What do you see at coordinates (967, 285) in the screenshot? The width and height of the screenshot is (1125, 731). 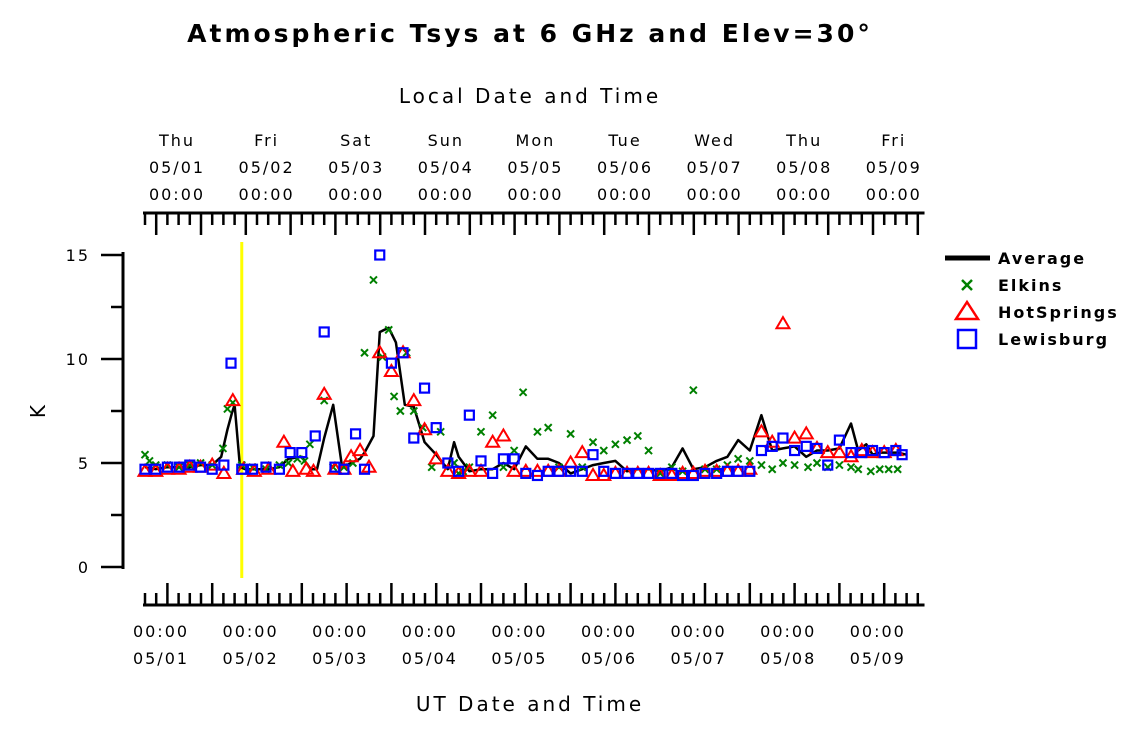 I see `legend-elkins-stroke` at bounding box center [967, 285].